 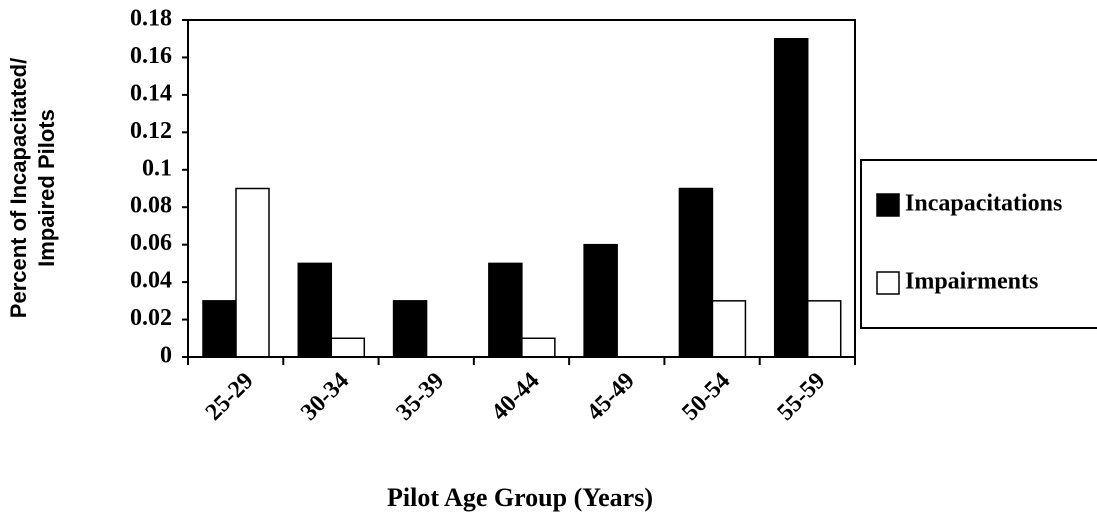 What do you see at coordinates (18, 188) in the screenshot?
I see `y-axis-title-line: Percent of Incapacitated/` at bounding box center [18, 188].